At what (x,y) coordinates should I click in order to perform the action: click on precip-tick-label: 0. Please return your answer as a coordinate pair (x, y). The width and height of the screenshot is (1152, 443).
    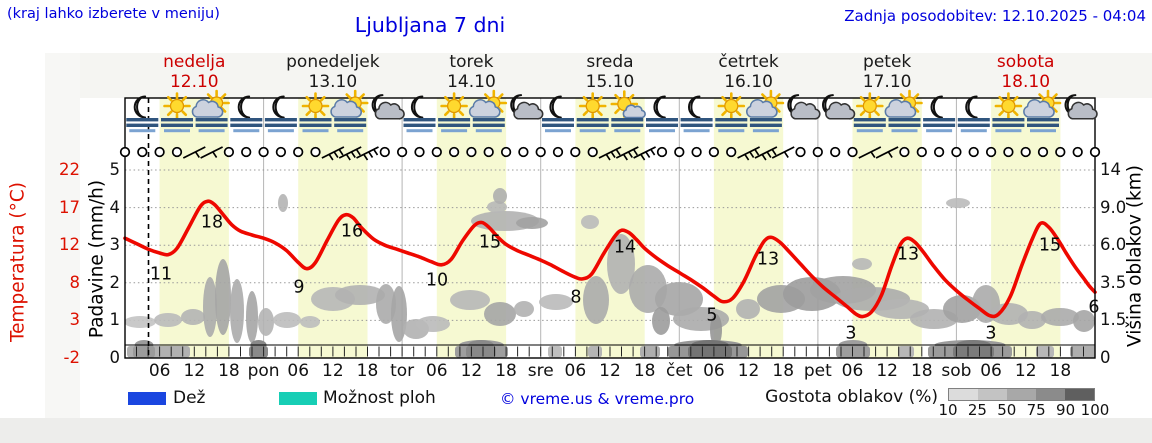
    Looking at the image, I should click on (115, 357).